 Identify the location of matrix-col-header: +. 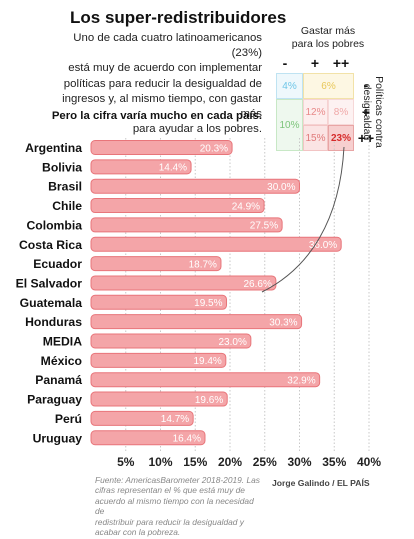
(315, 63).